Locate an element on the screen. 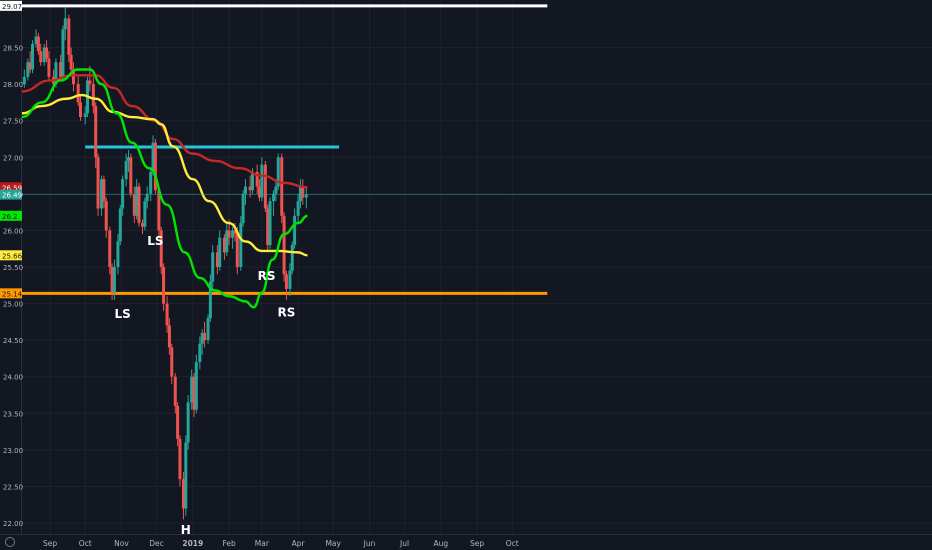 Image resolution: width=932 pixels, height=550 pixels. x-tick-label: Mar is located at coordinates (262, 543).